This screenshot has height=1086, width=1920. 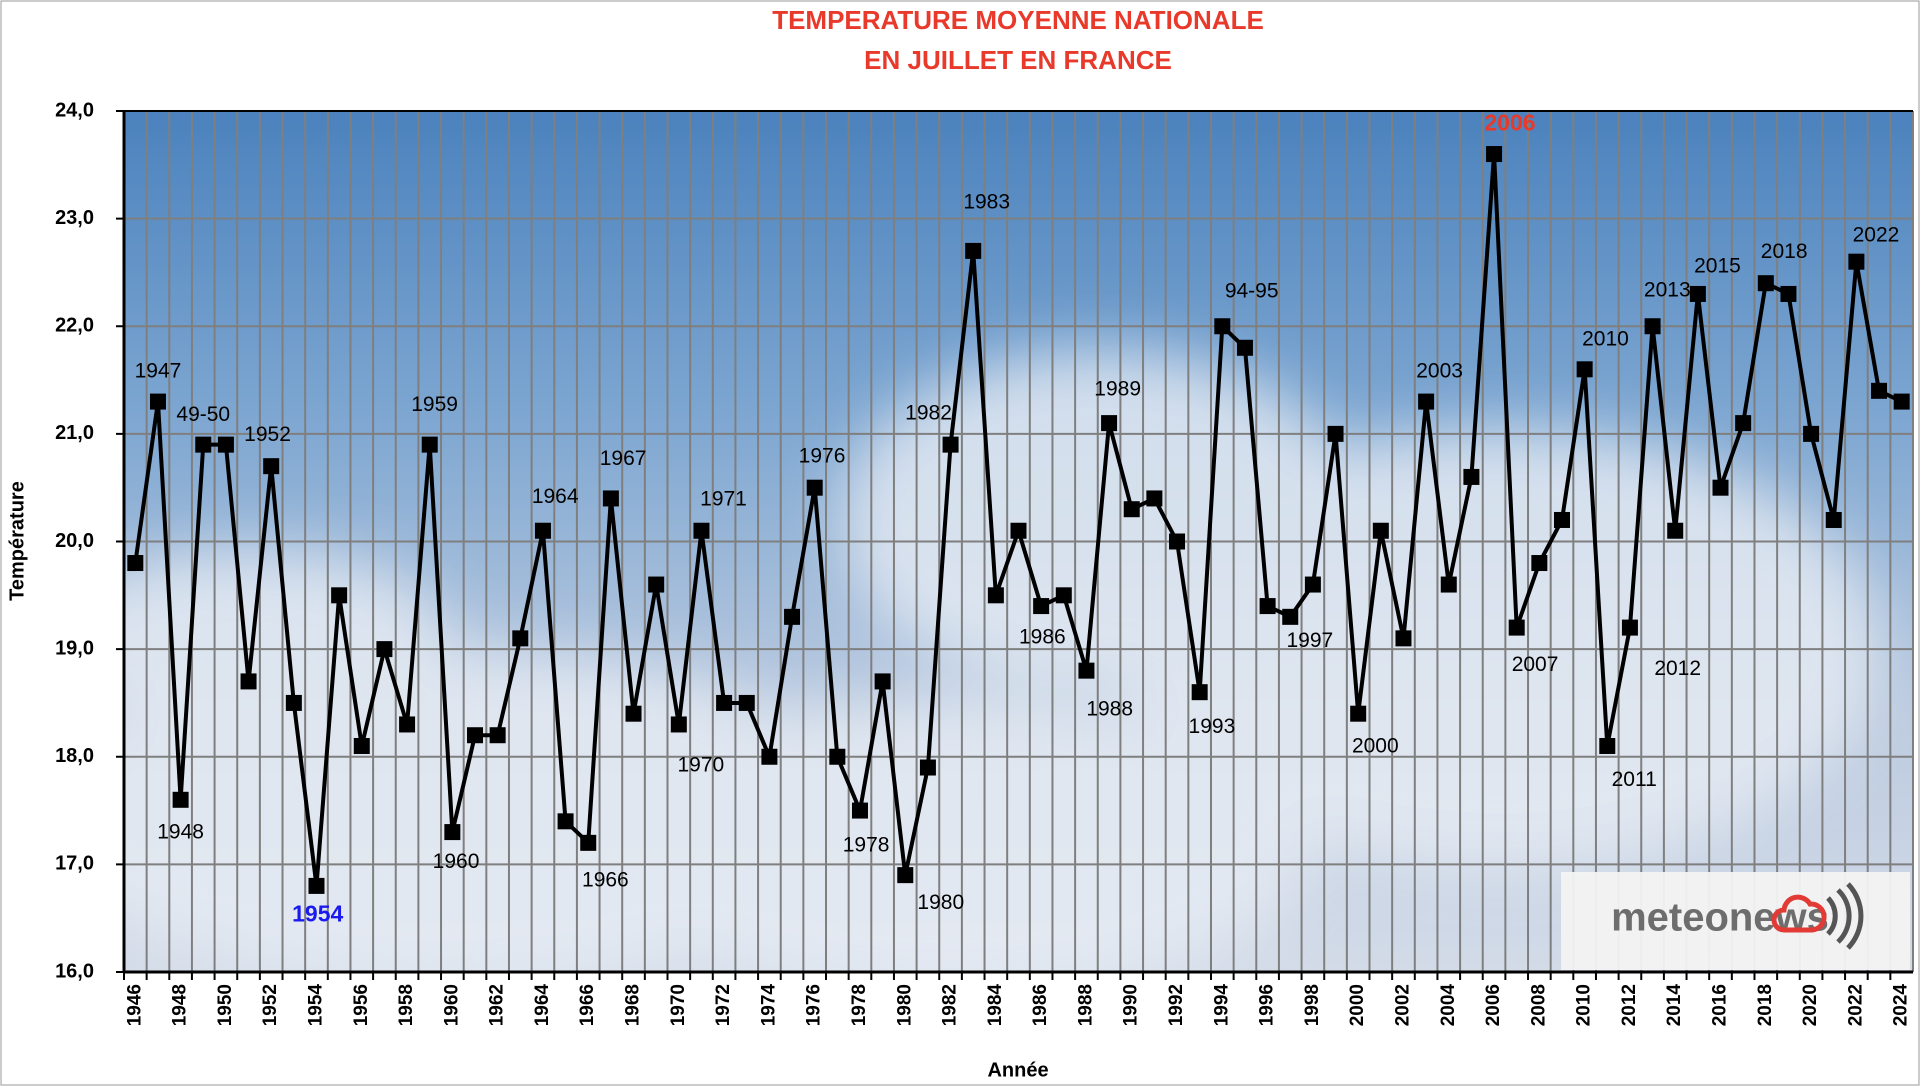 I want to click on annotation: 1970, so click(x=700, y=765).